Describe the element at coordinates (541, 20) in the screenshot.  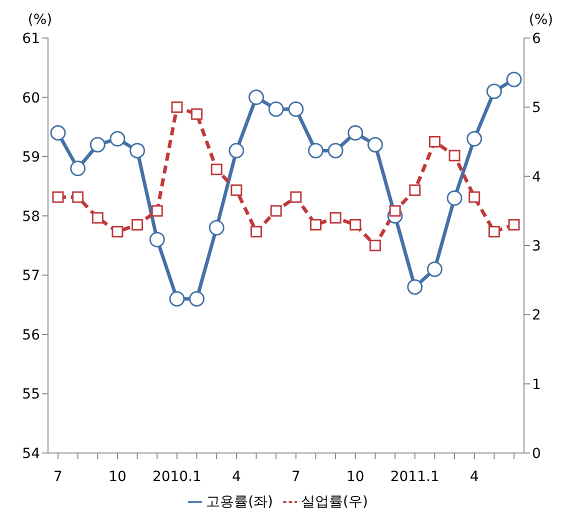
I see `y2-axis-title: (%)` at that location.